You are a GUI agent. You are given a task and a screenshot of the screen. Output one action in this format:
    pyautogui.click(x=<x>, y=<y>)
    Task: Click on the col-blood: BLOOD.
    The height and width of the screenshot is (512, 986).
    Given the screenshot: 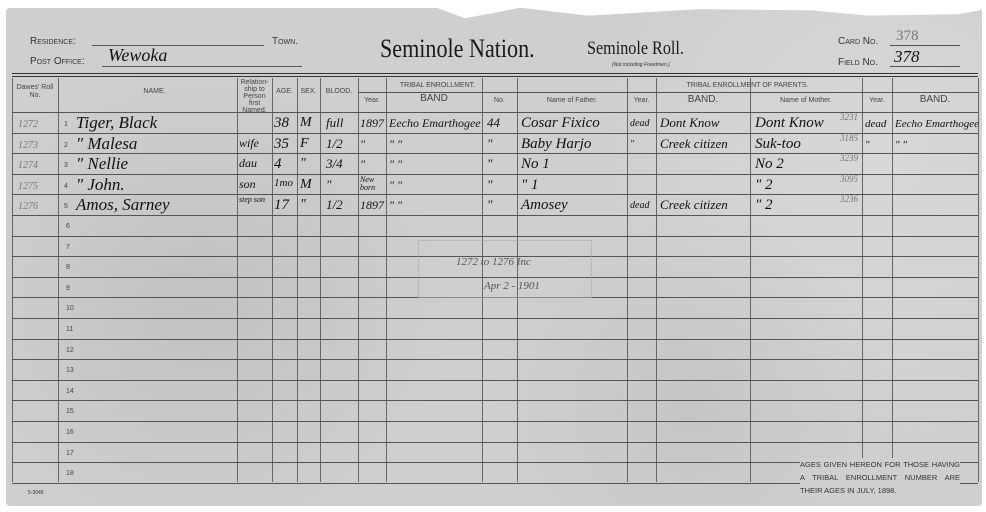 What is the action you would take?
    pyautogui.click(x=339, y=91)
    